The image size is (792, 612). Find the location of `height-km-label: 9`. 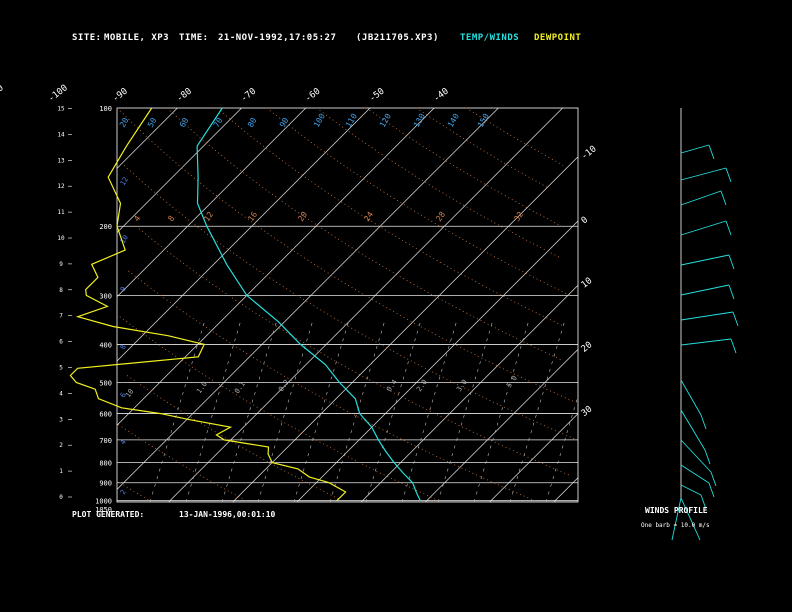

height-km-label: 9 is located at coordinates (123, 289).